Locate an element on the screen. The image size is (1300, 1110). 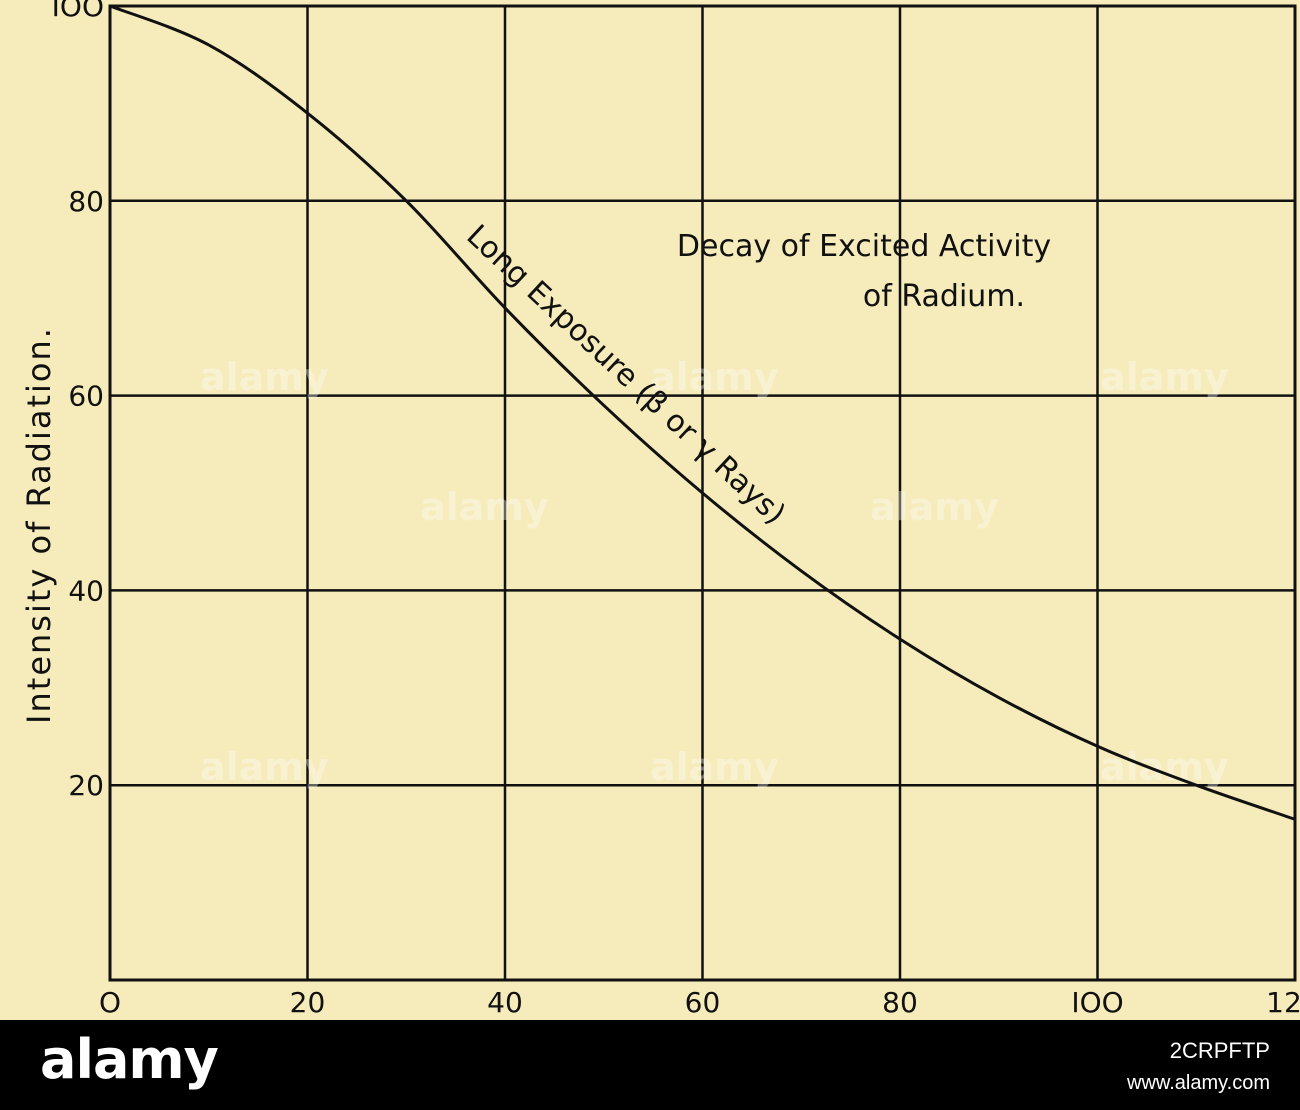
y-axis-label: Intensity of Radiation. is located at coordinates (39, 525).